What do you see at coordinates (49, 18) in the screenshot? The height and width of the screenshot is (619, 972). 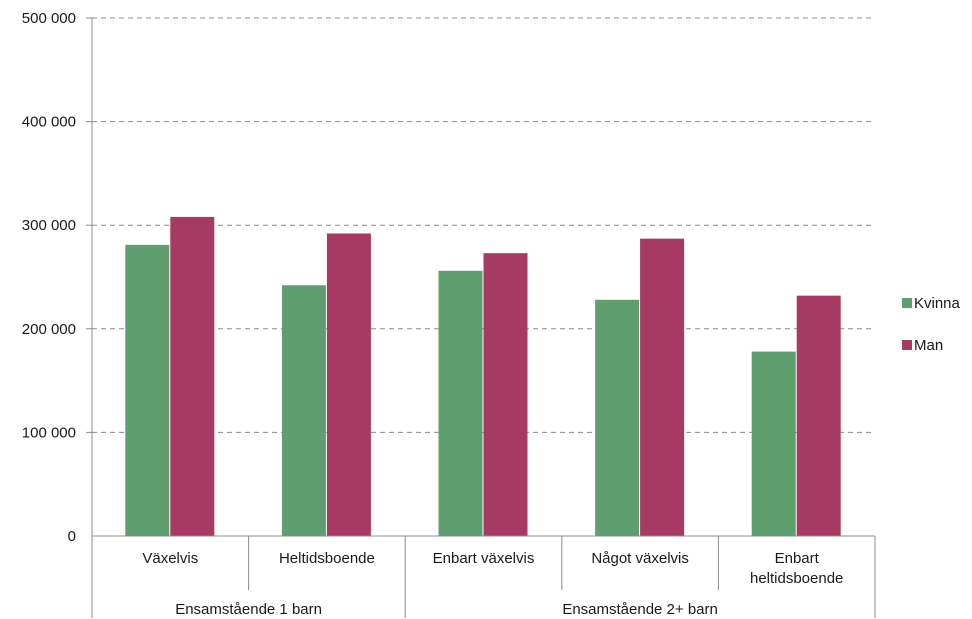 I see `y-tick-label: 500 000` at bounding box center [49, 18].